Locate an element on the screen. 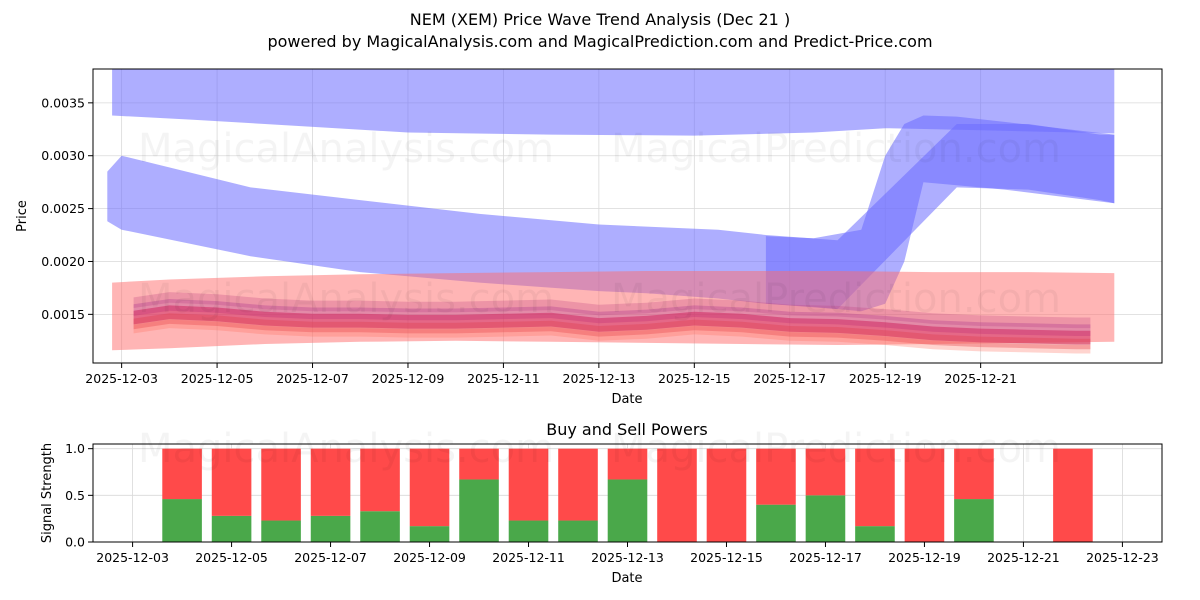 This screenshot has height=600, width=1200. top-x-tick-label: 2025-12-05 is located at coordinates (217, 378).